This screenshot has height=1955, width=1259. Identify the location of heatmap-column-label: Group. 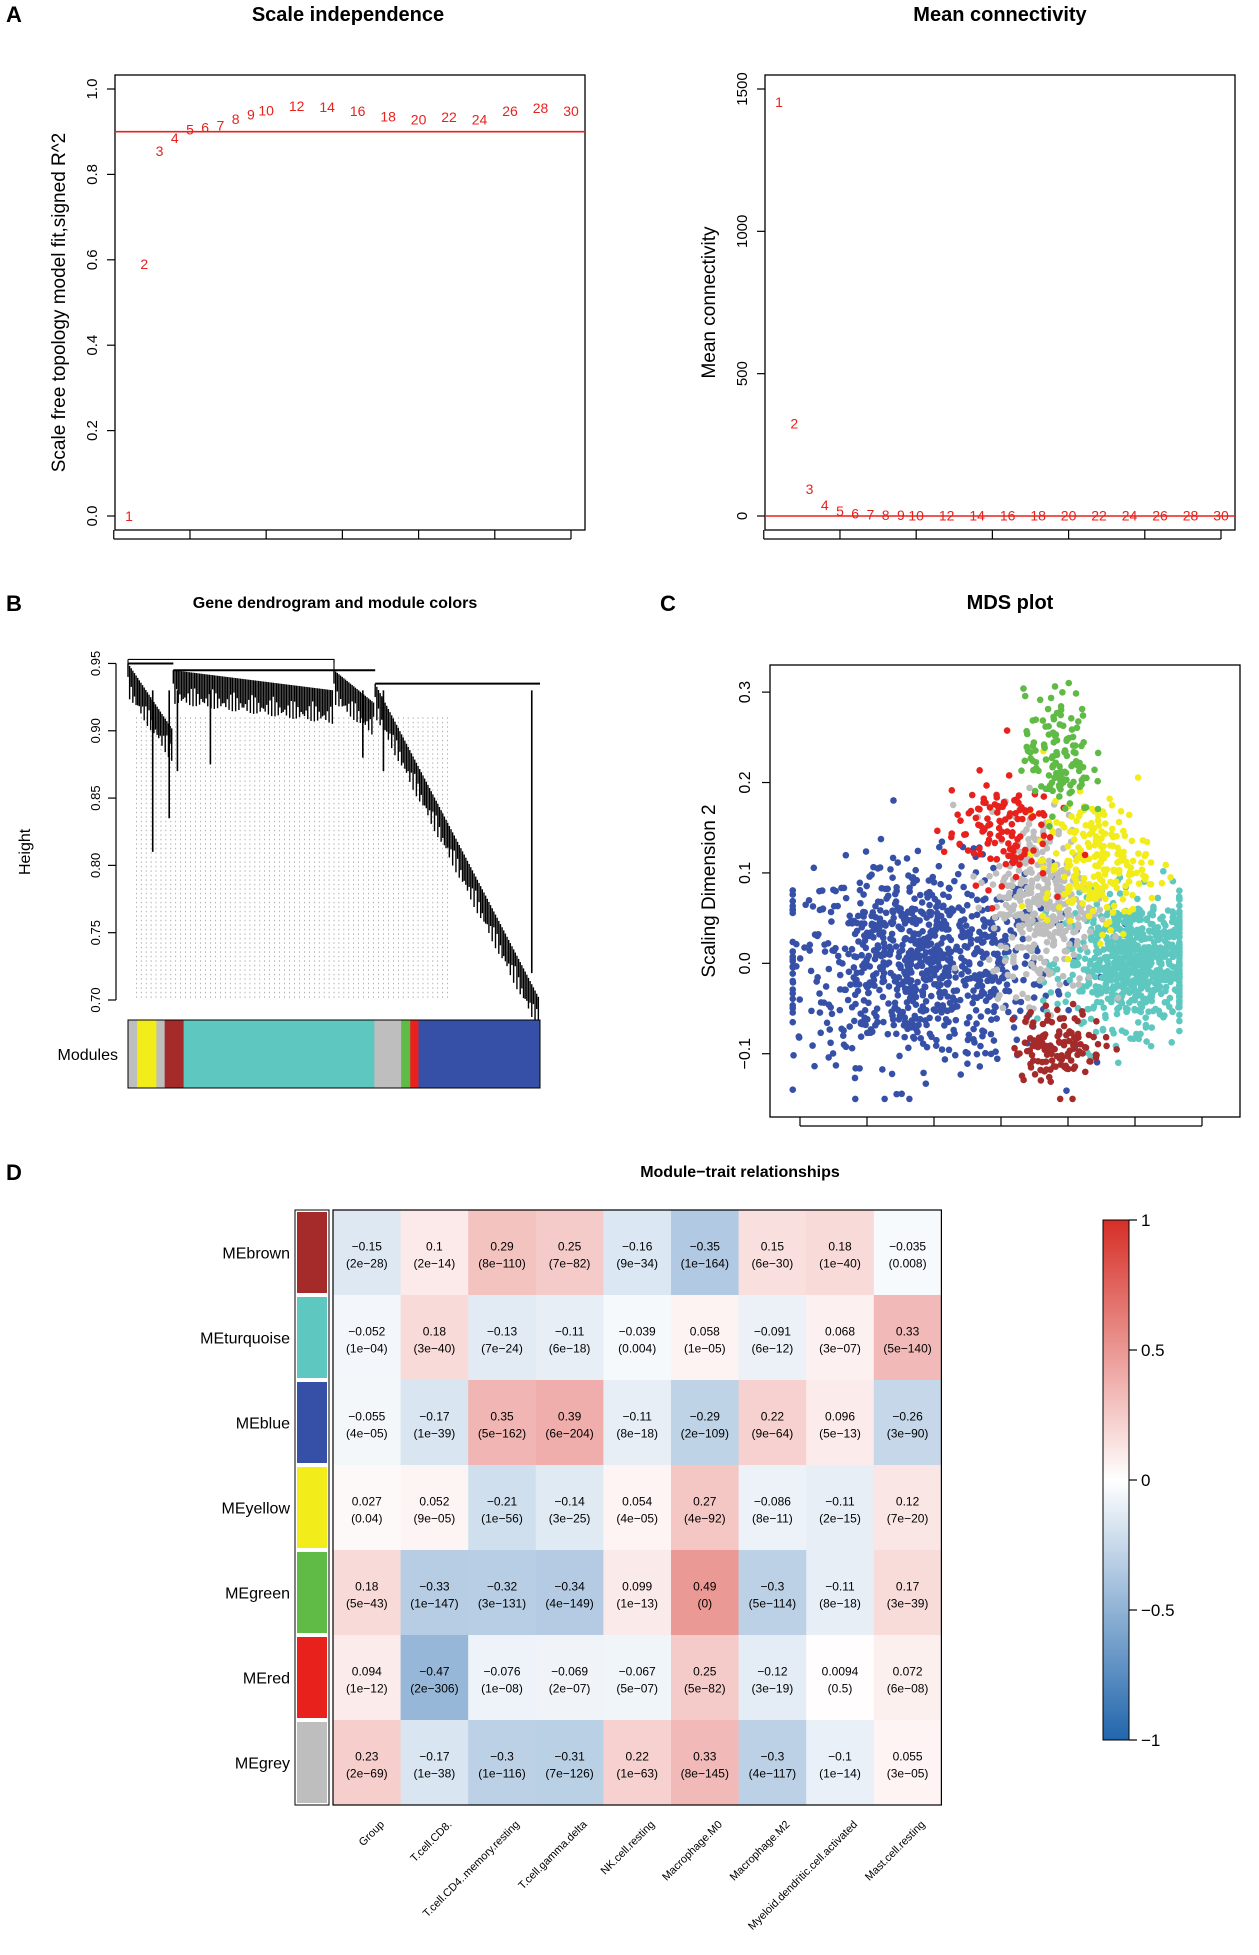
(372, 1834).